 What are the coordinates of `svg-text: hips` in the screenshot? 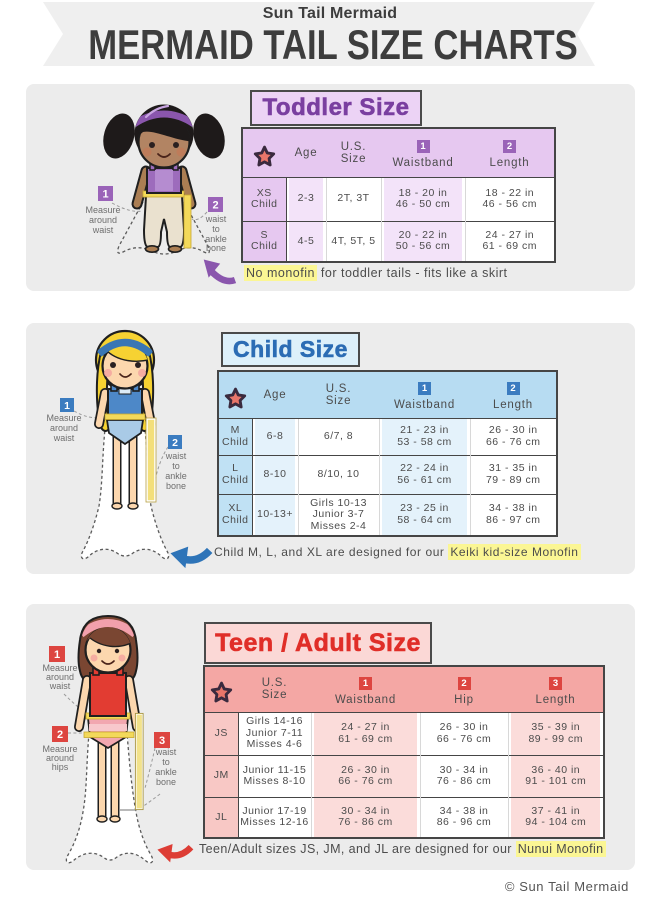 It's located at (60, 767).